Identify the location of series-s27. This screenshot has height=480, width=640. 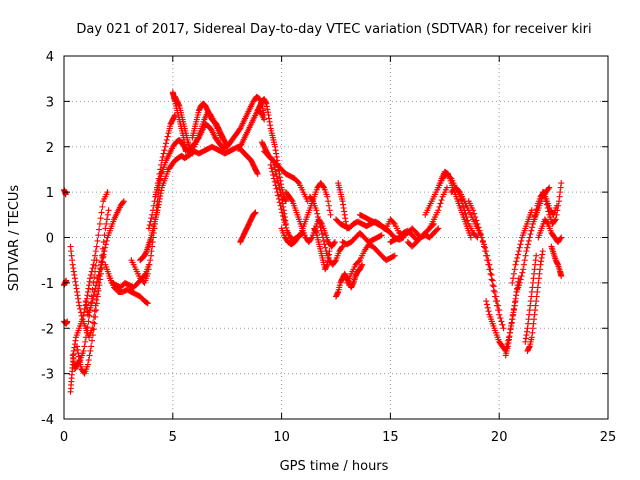
(306, 214).